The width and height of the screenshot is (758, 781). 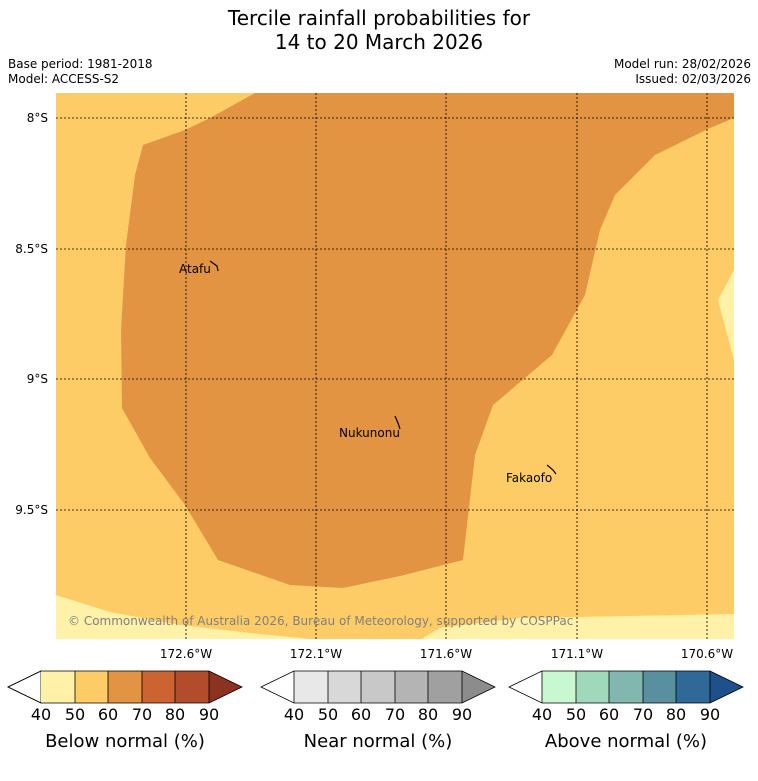 What do you see at coordinates (397, 422) in the screenshot?
I see `nukunonu-atoll-shape` at bounding box center [397, 422].